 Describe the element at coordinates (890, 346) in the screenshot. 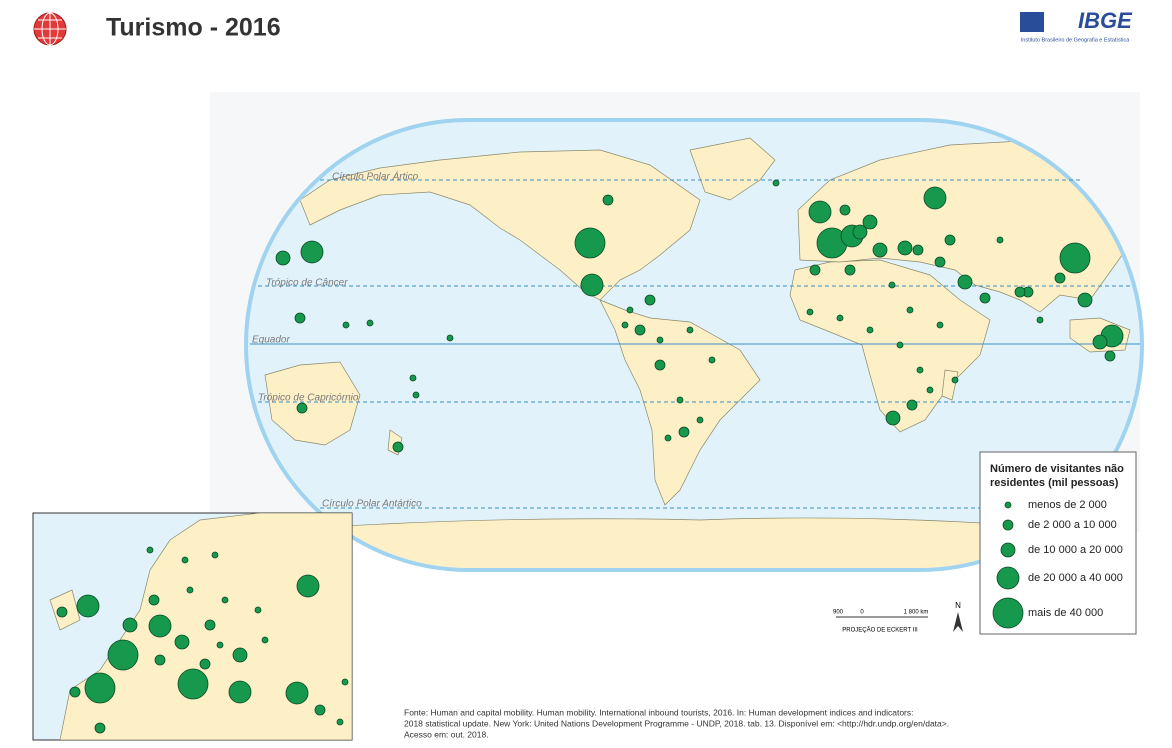

I see `africa` at that location.